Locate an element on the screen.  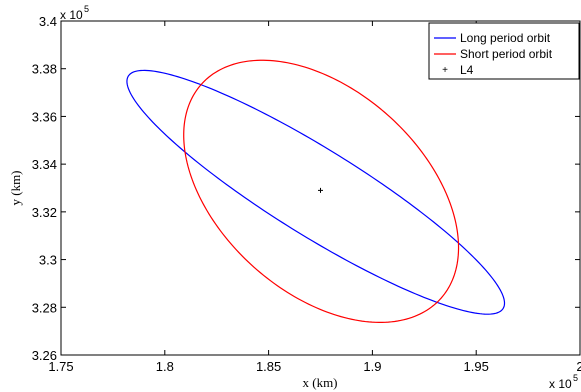
y-tick-label: 3.34 is located at coordinates (44, 164).